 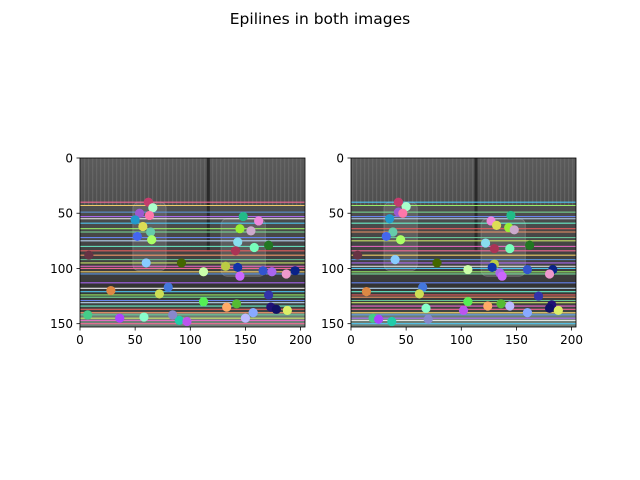 I want to click on figure-title: Epilines in both images, so click(x=320, y=19).